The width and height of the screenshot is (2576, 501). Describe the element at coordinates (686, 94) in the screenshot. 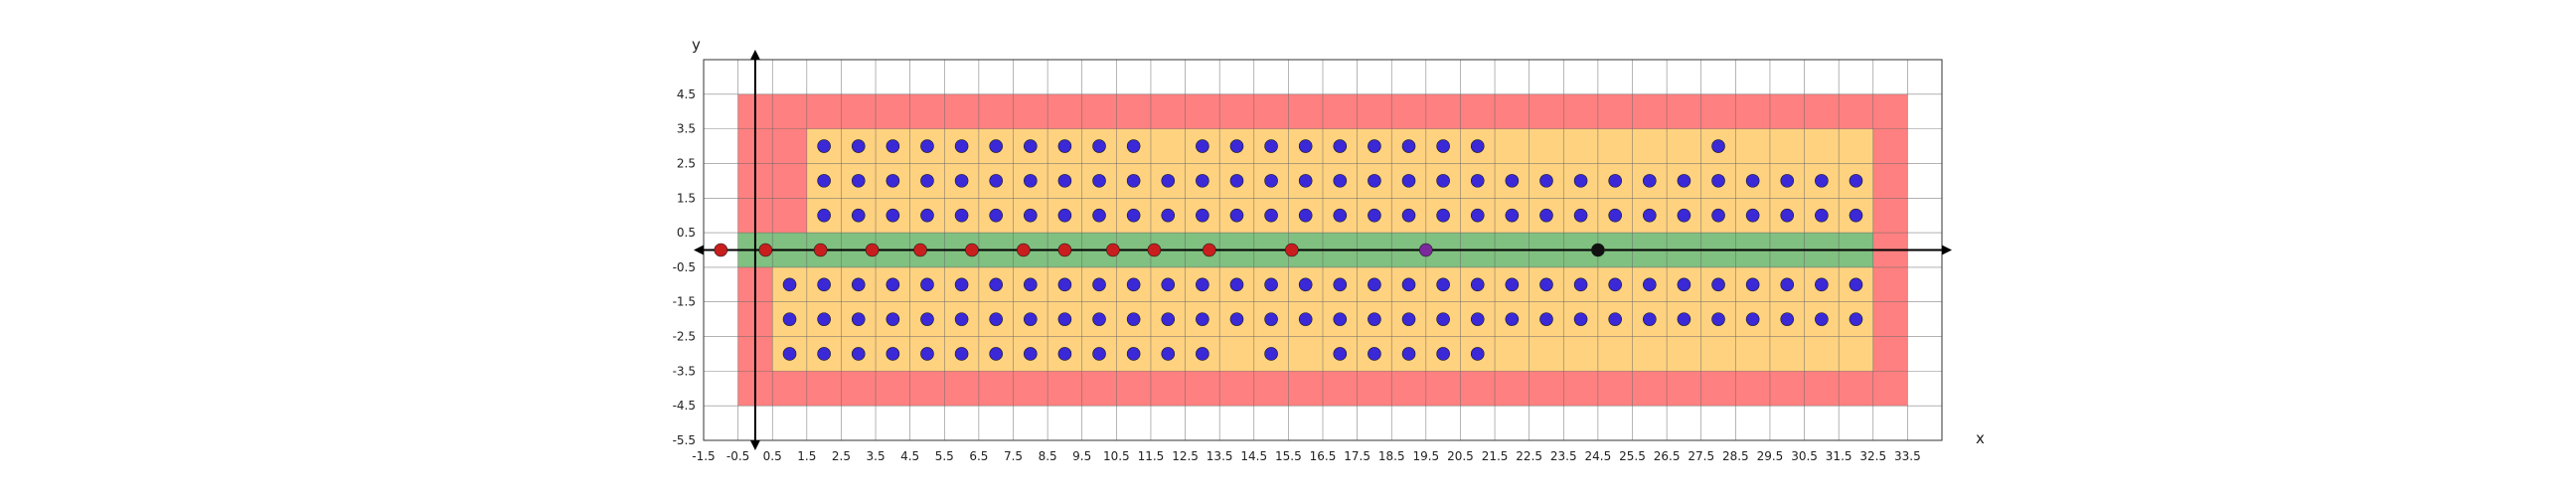

I see `y-tick-label: 4.5` at that location.